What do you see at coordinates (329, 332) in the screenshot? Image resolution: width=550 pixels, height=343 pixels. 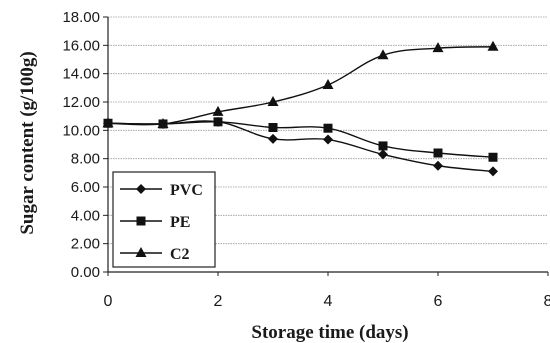 I see `x-axis-label: Storage time (days)` at bounding box center [329, 332].